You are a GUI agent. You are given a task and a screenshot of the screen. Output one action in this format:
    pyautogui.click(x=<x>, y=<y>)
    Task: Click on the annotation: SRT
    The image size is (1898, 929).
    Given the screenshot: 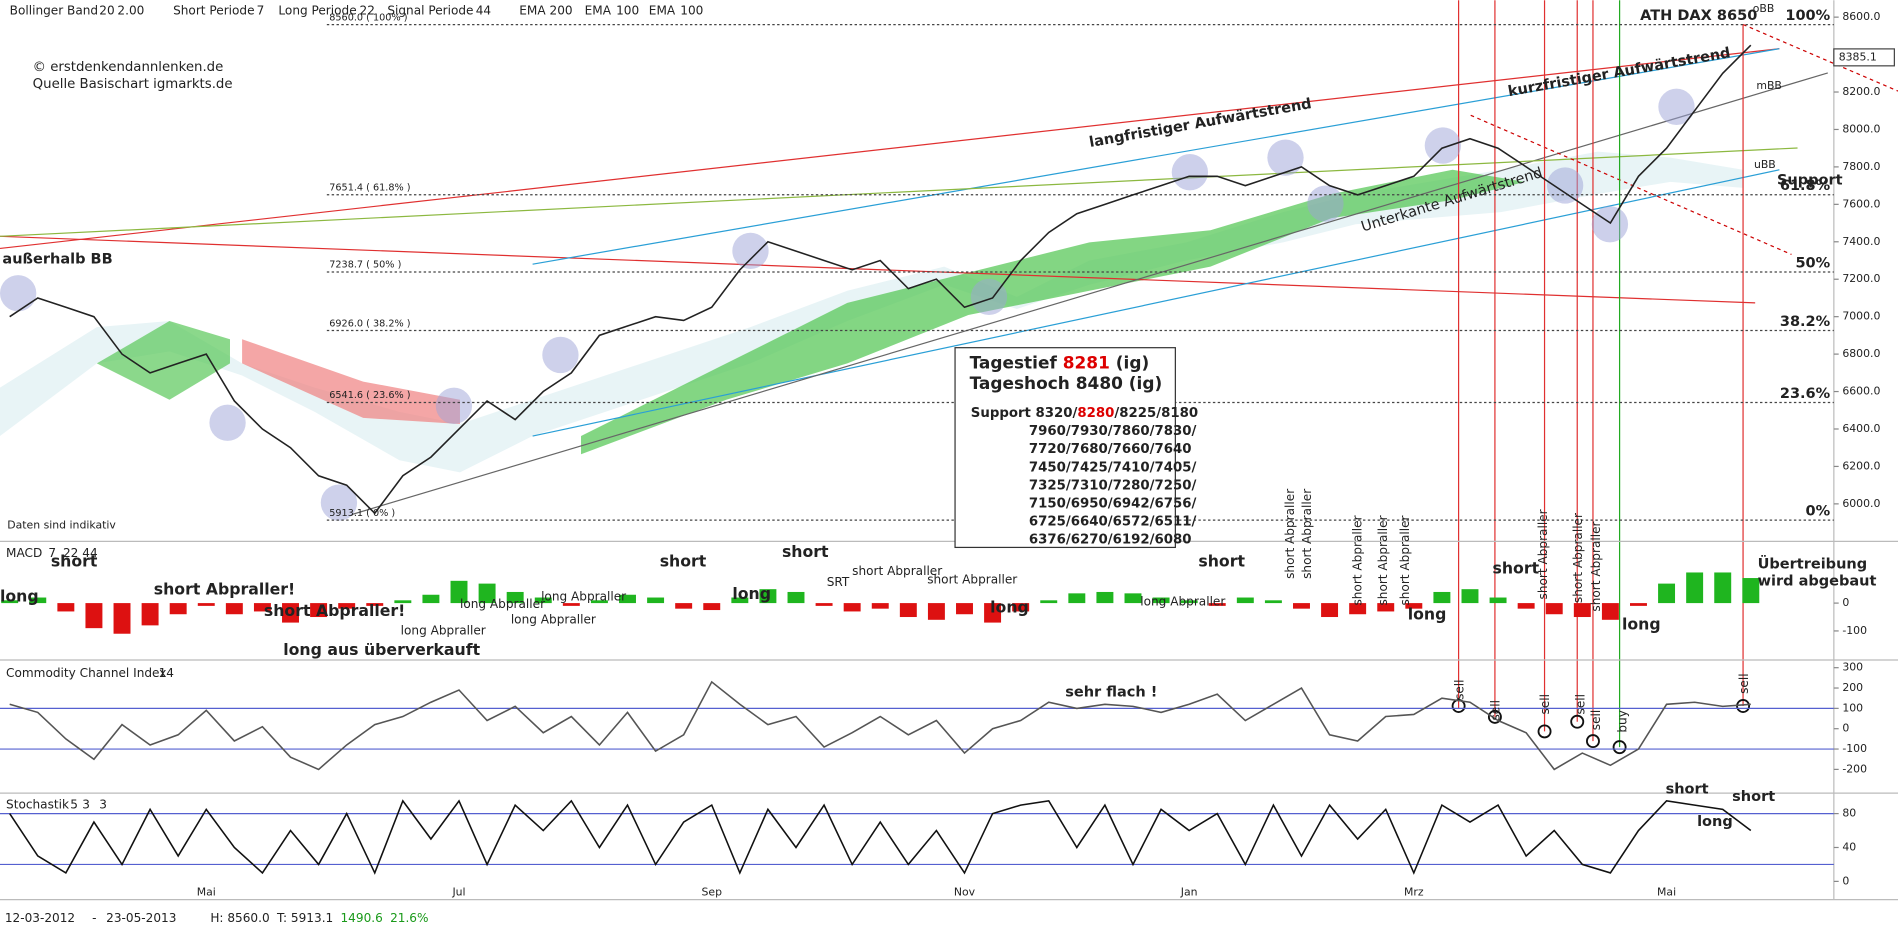 What is the action you would take?
    pyautogui.click(x=838, y=582)
    